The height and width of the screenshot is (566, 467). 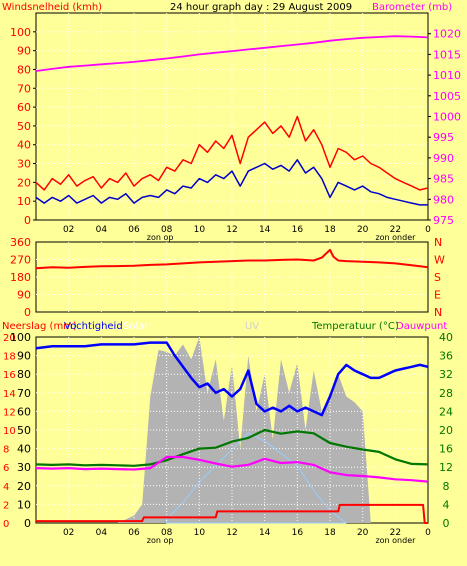 What do you see at coordinates (24, 201) in the screenshot?
I see `wind-tick-label: 10` at bounding box center [24, 201].